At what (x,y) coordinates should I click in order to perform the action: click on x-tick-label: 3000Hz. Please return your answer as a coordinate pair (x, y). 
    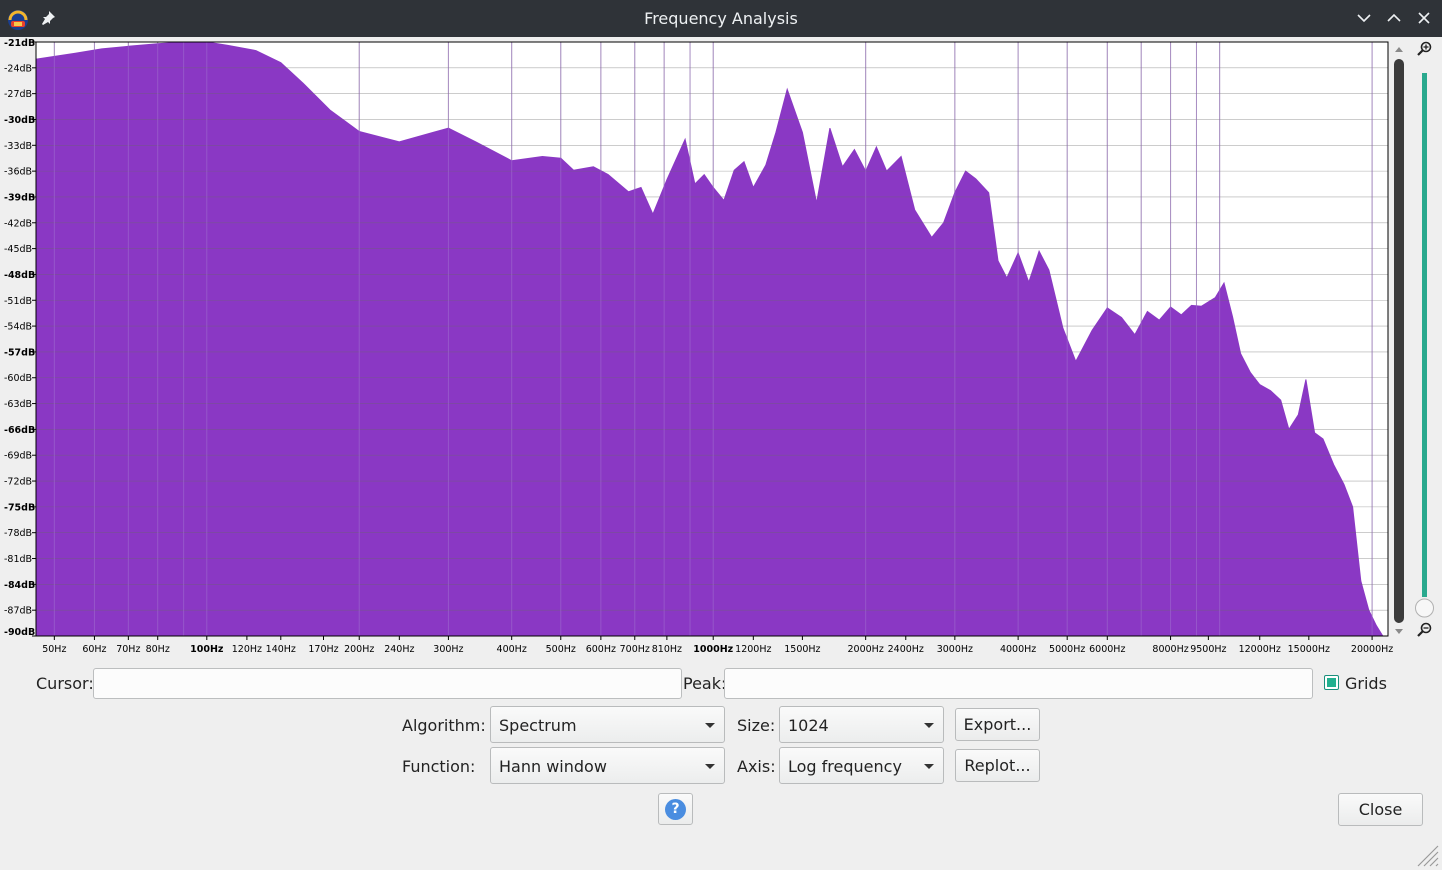
    Looking at the image, I should click on (955, 649).